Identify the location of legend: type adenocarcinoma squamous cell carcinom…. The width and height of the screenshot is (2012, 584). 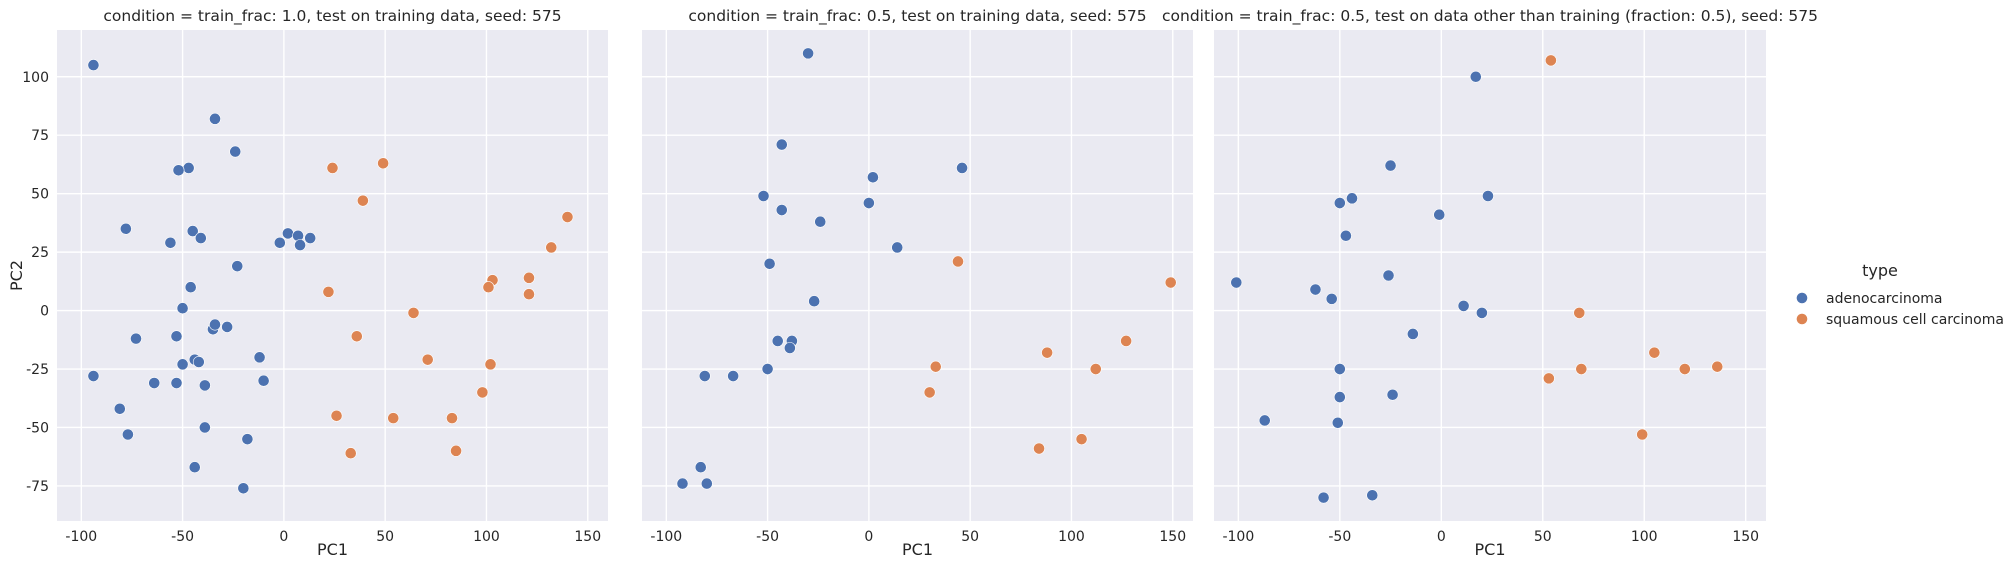
(1900, 294).